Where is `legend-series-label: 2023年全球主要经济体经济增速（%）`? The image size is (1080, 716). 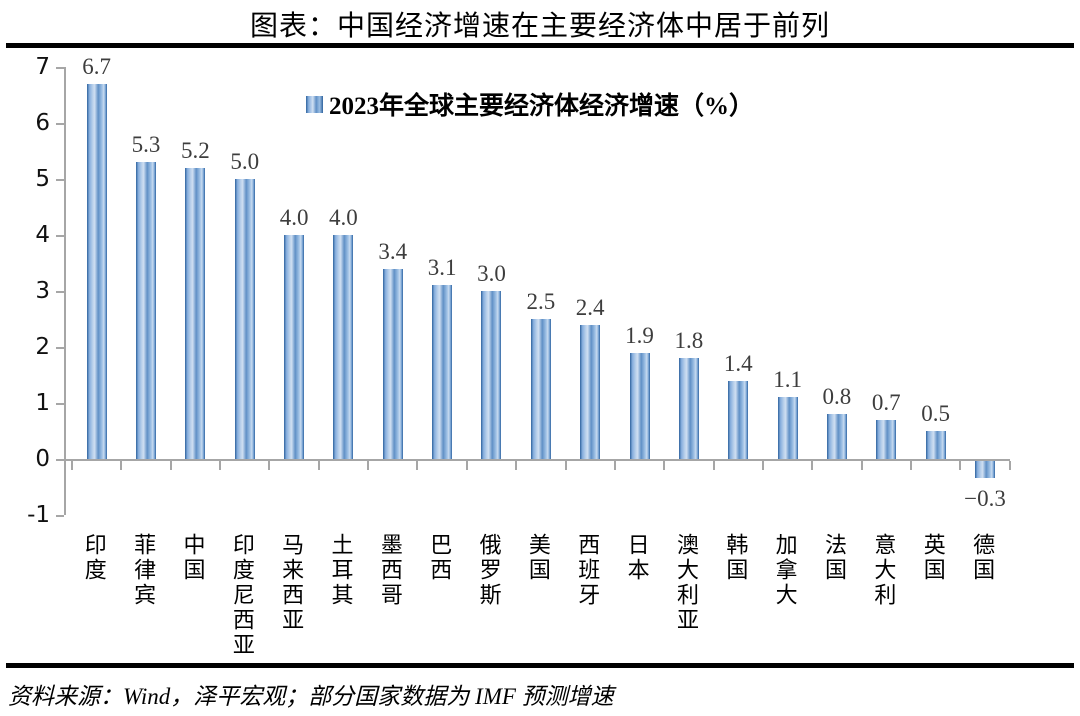
legend-series-label: 2023年全球主要经济体经济增速（%） is located at coordinates (542, 106).